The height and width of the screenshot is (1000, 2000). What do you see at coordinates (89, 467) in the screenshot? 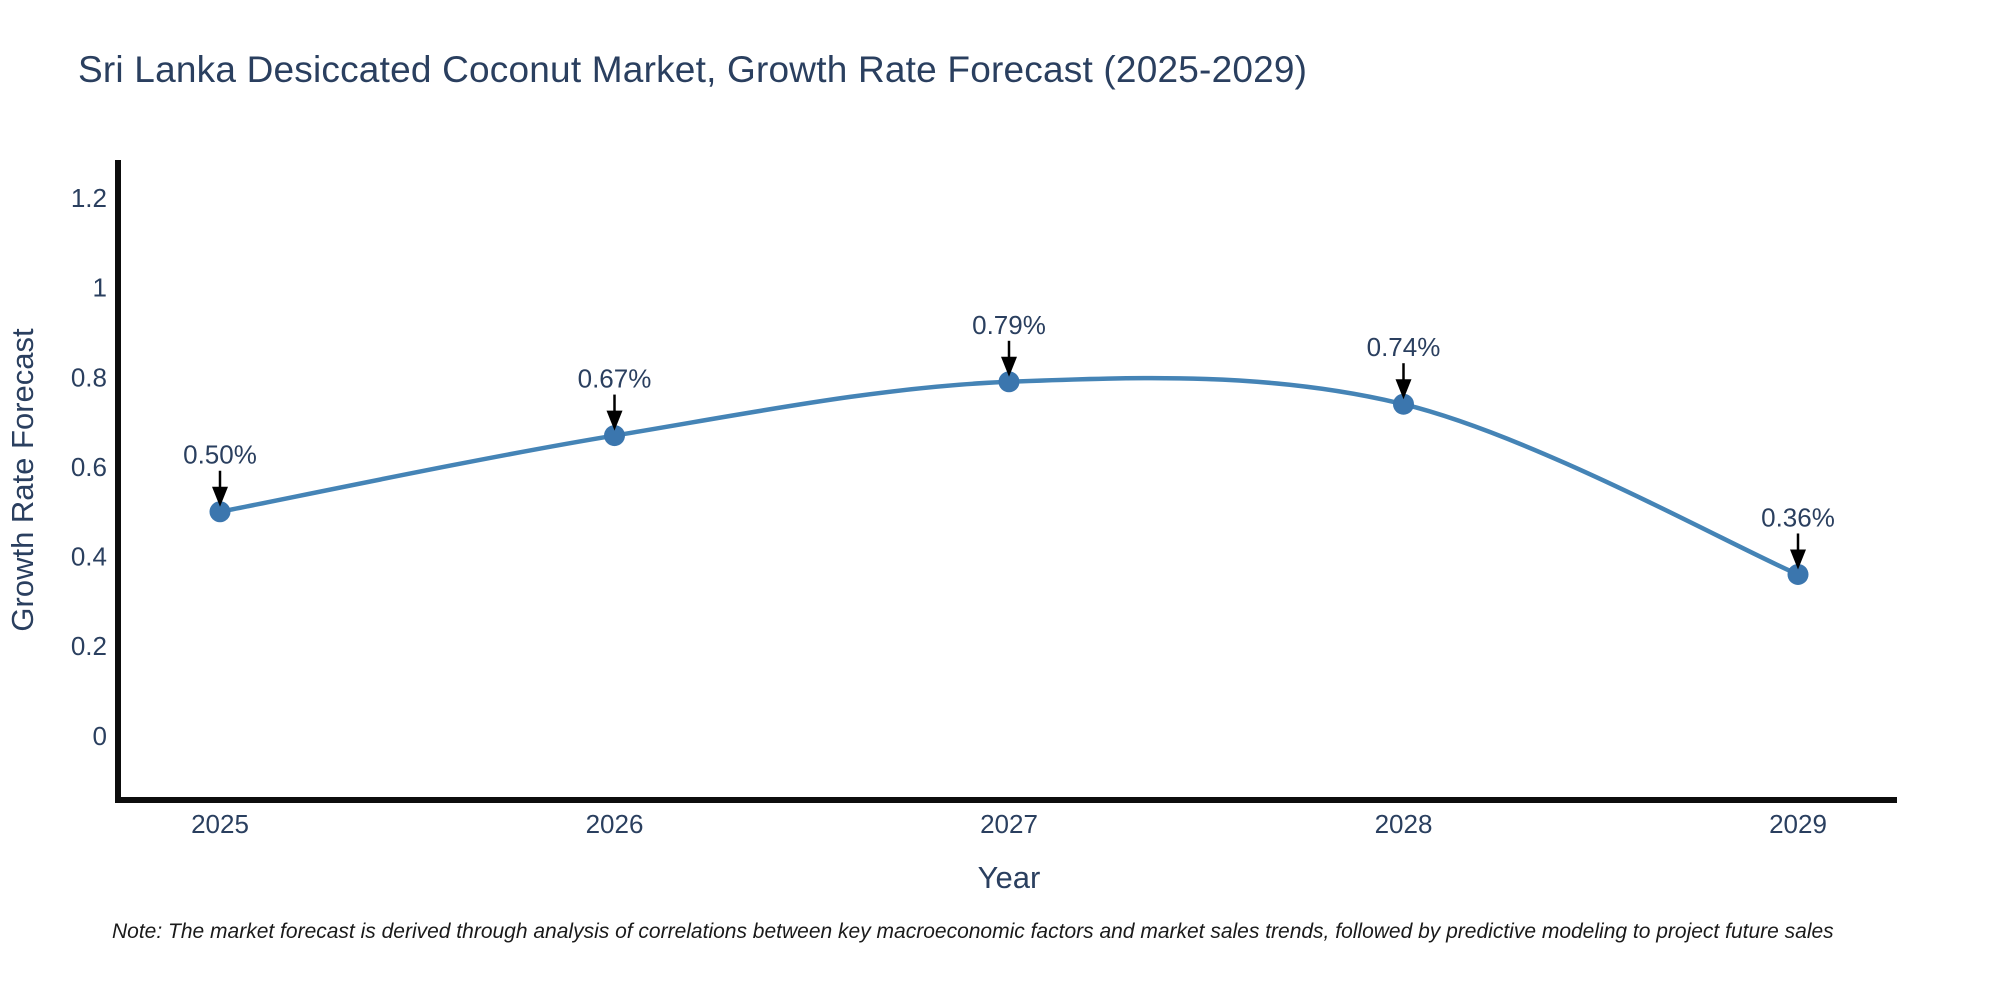
I see `y-tick-label: 0.6` at bounding box center [89, 467].